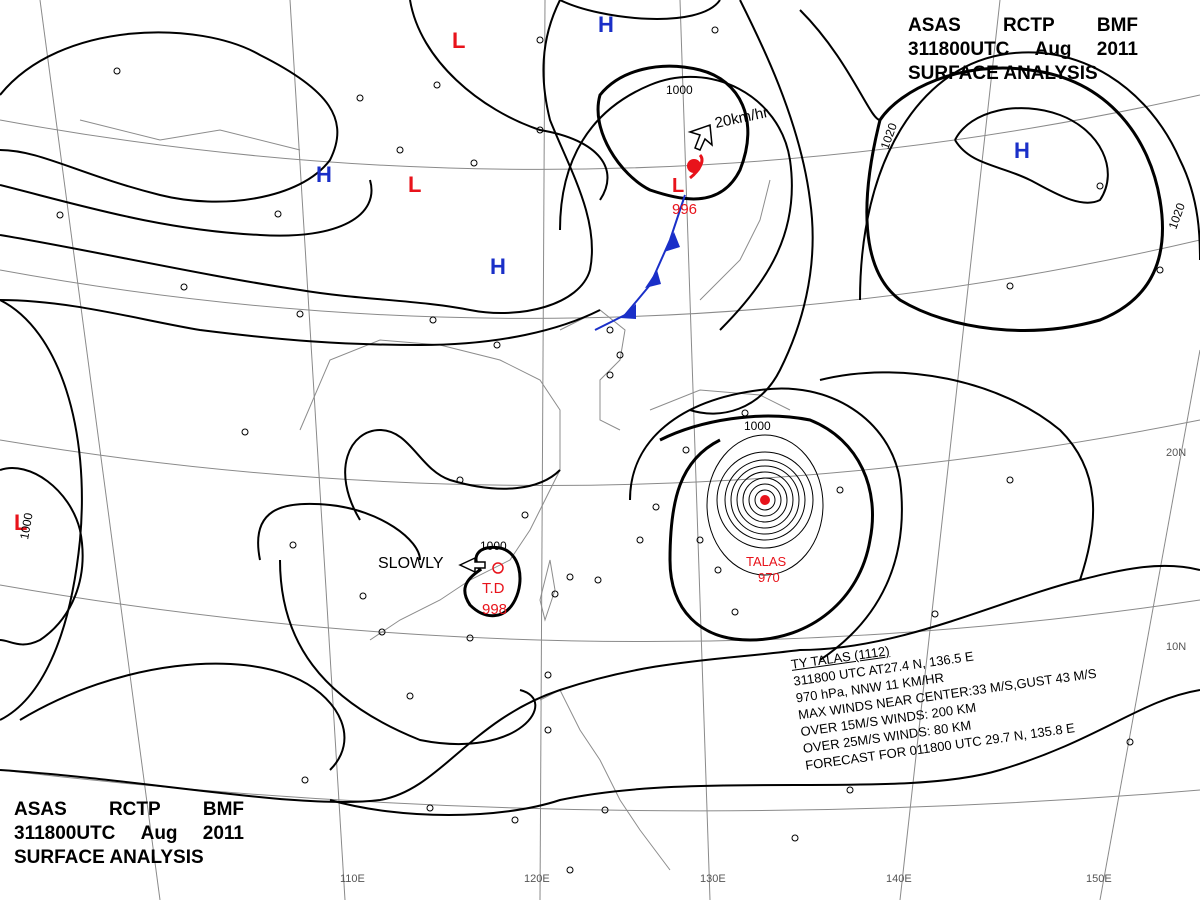 This screenshot has height=900, width=1200. I want to click on typhoon-name: TALAS, so click(766, 561).